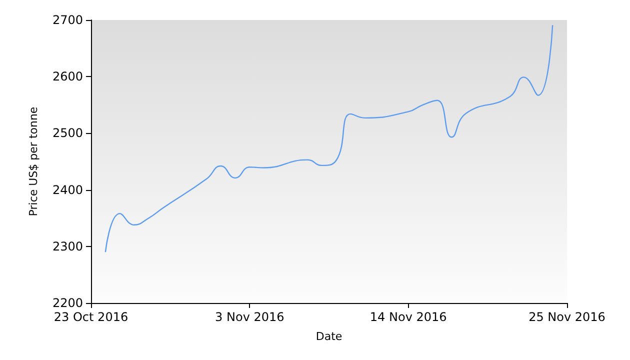 The width and height of the screenshot is (630, 360). Describe the element at coordinates (91, 317) in the screenshot. I see `x-tick-label: 23 Oct 2016` at that location.